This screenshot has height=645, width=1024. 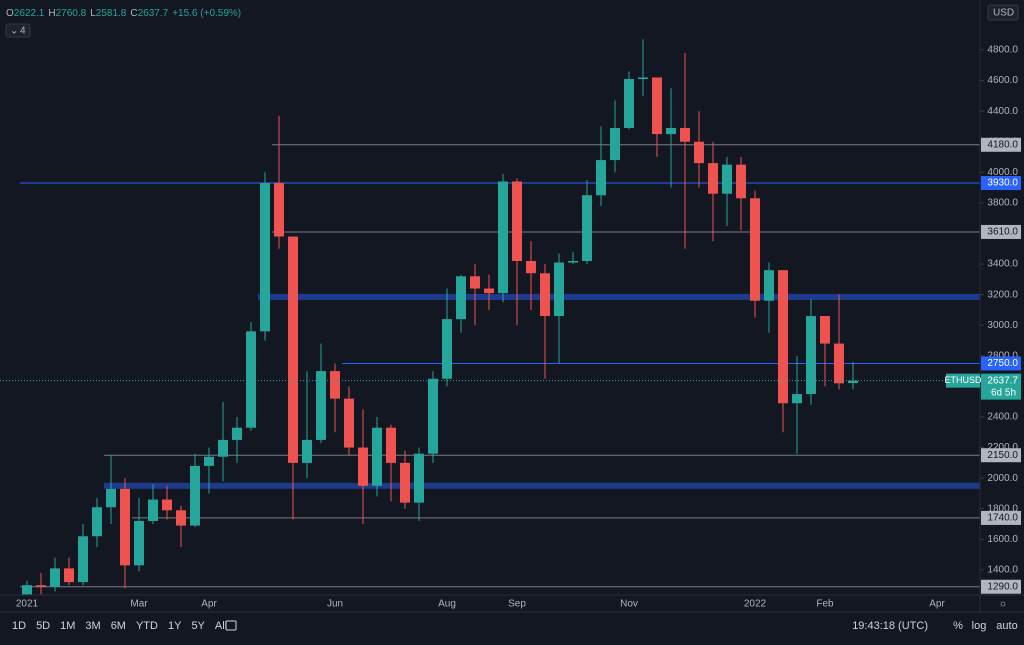 I want to click on timeframe-button: 1D, so click(x=19, y=626).